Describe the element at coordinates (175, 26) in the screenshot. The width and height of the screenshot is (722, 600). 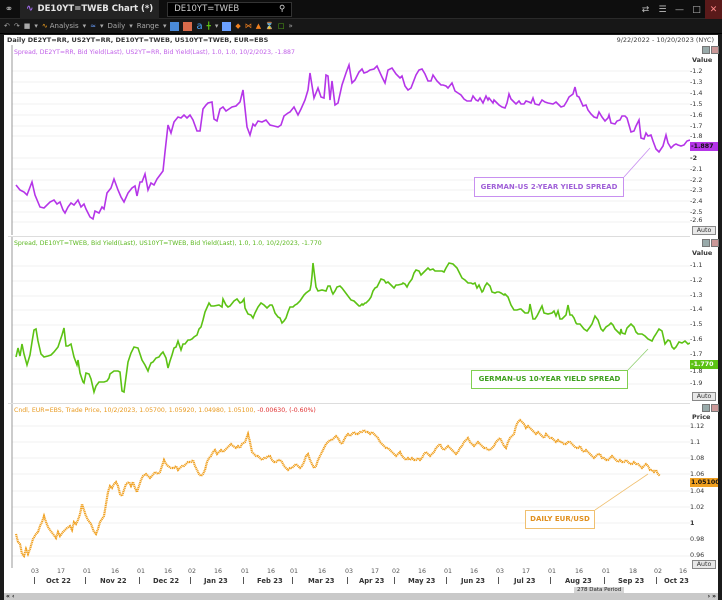
I see `line-chart-icon` at that location.